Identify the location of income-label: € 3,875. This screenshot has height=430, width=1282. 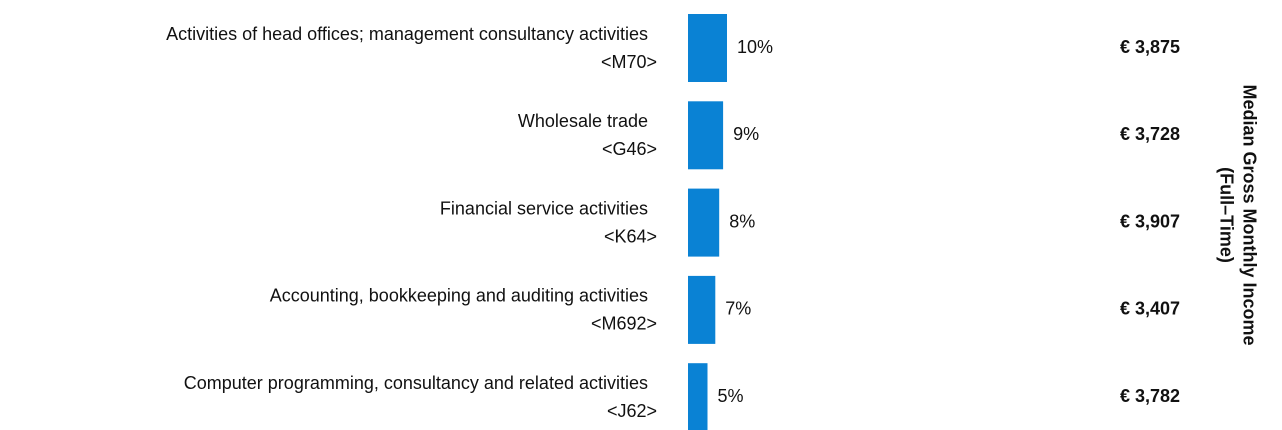
(1150, 47).